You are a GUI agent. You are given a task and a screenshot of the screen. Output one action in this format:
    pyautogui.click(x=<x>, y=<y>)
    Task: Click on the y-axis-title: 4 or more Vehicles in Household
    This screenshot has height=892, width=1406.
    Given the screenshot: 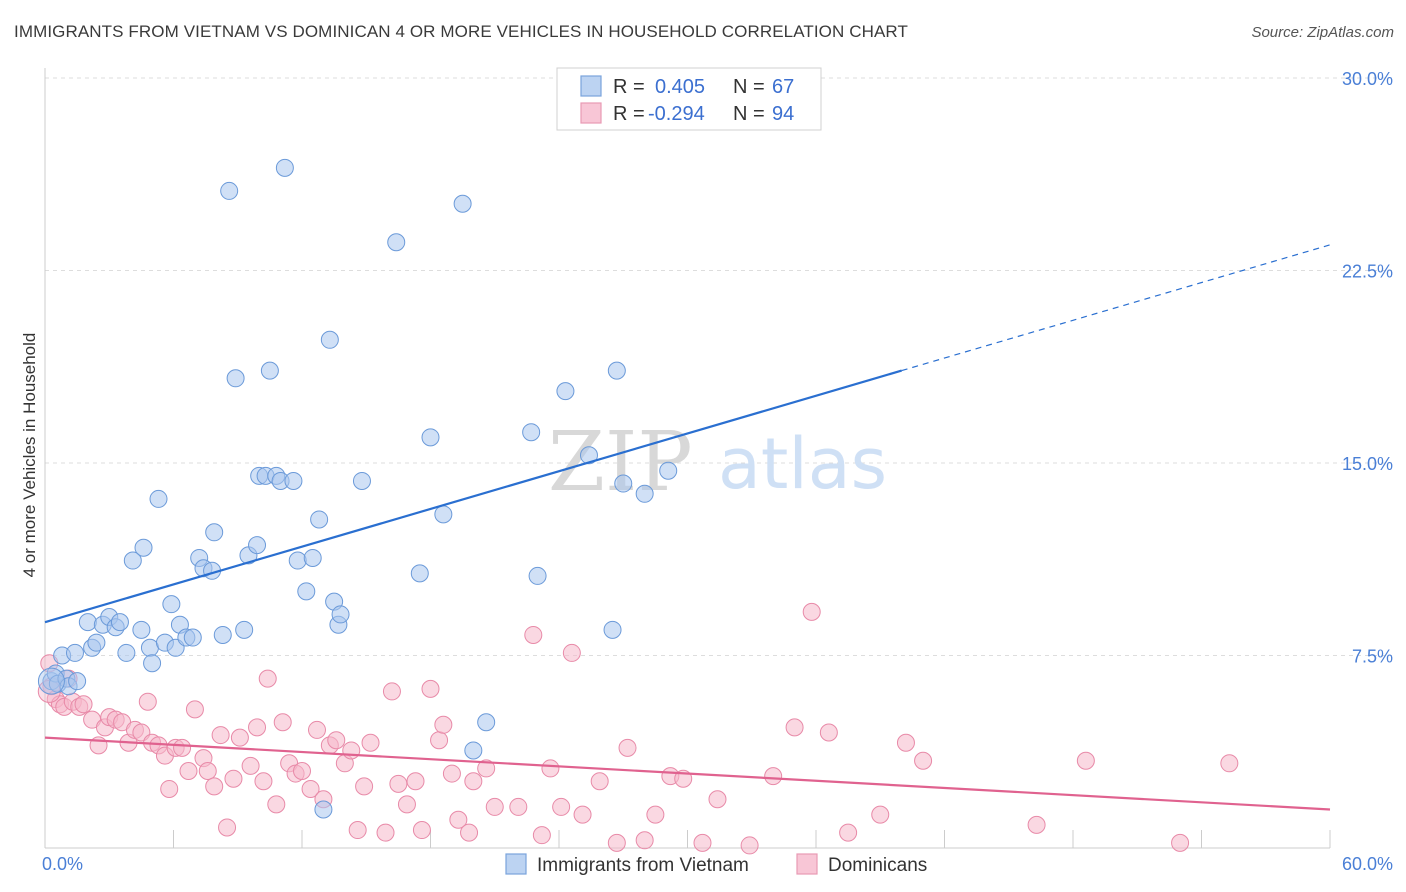 What is the action you would take?
    pyautogui.click(x=29, y=455)
    